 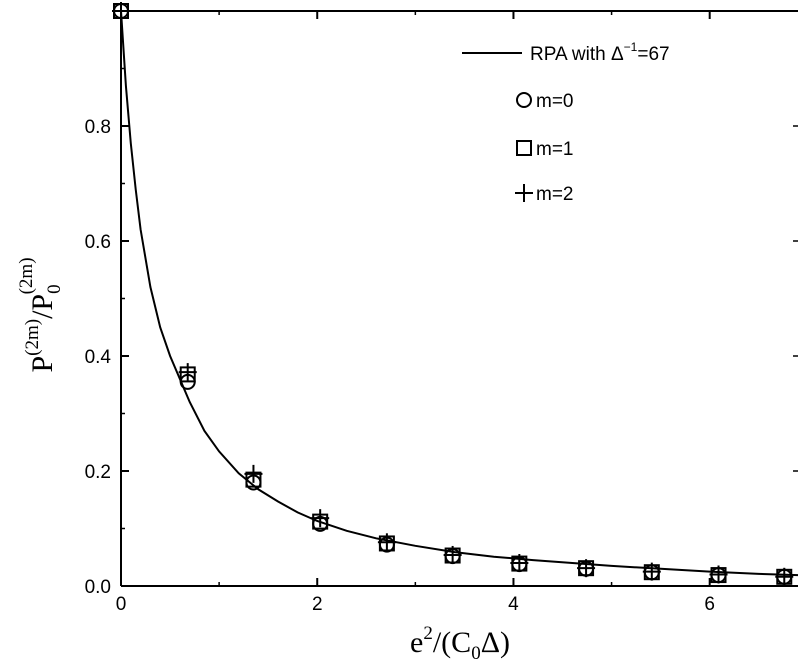 I want to click on x-tick-label: 0, so click(x=121, y=604).